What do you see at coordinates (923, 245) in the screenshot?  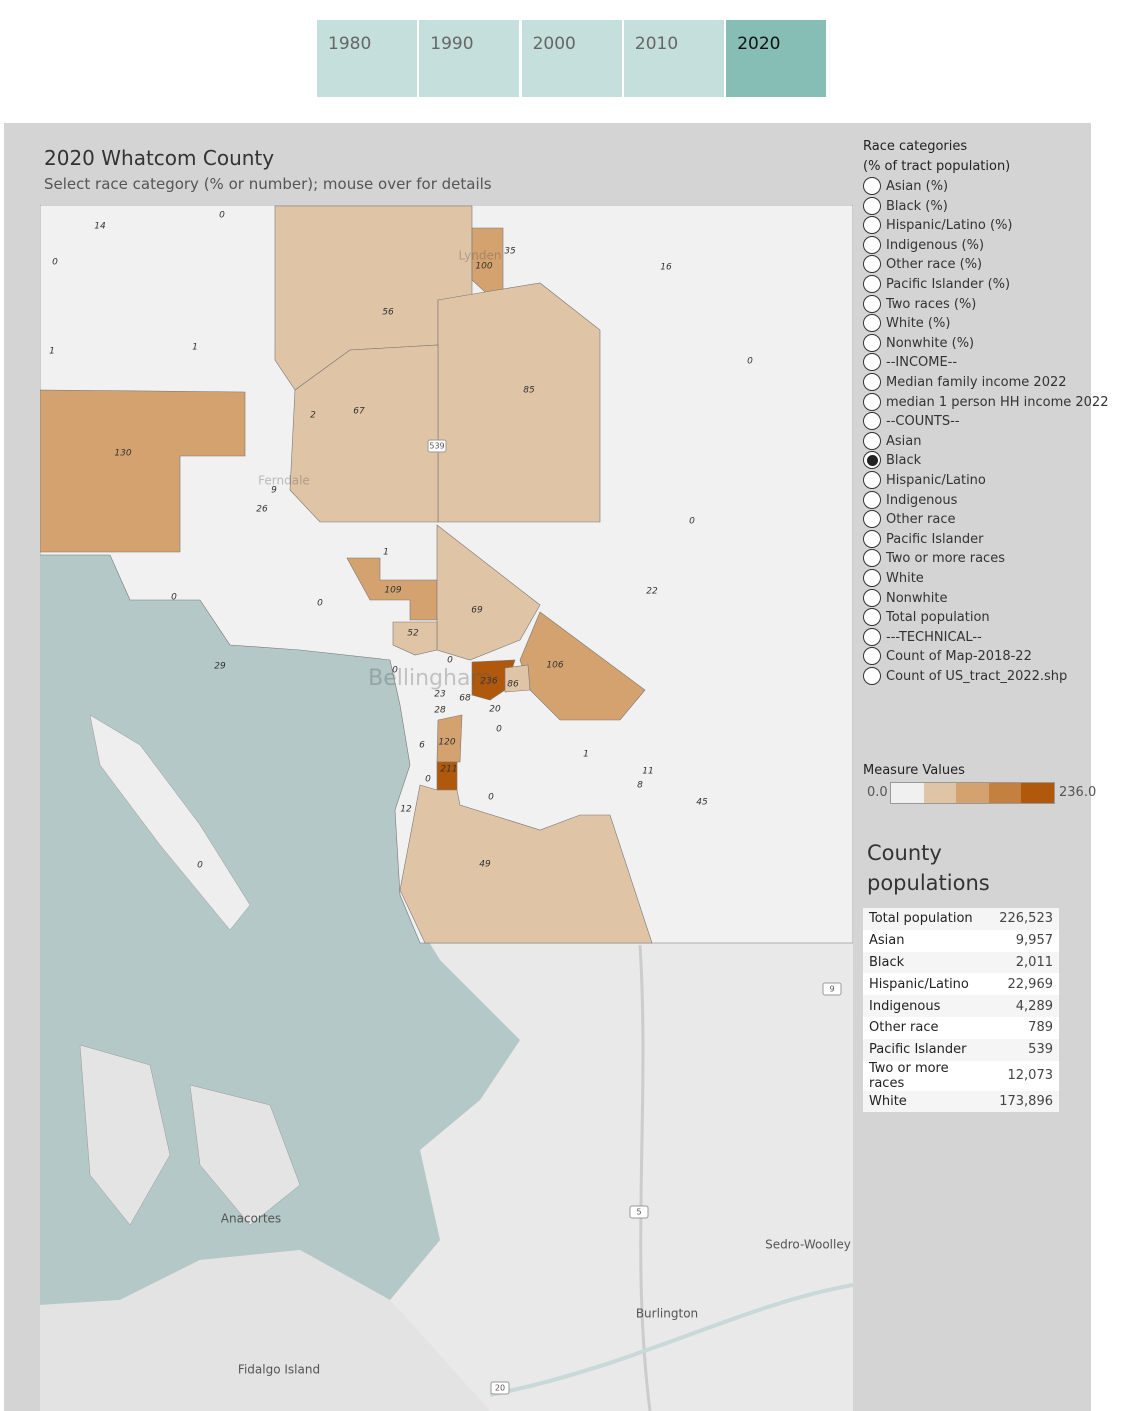 I see `filter-option: Indigenous (%)` at bounding box center [923, 245].